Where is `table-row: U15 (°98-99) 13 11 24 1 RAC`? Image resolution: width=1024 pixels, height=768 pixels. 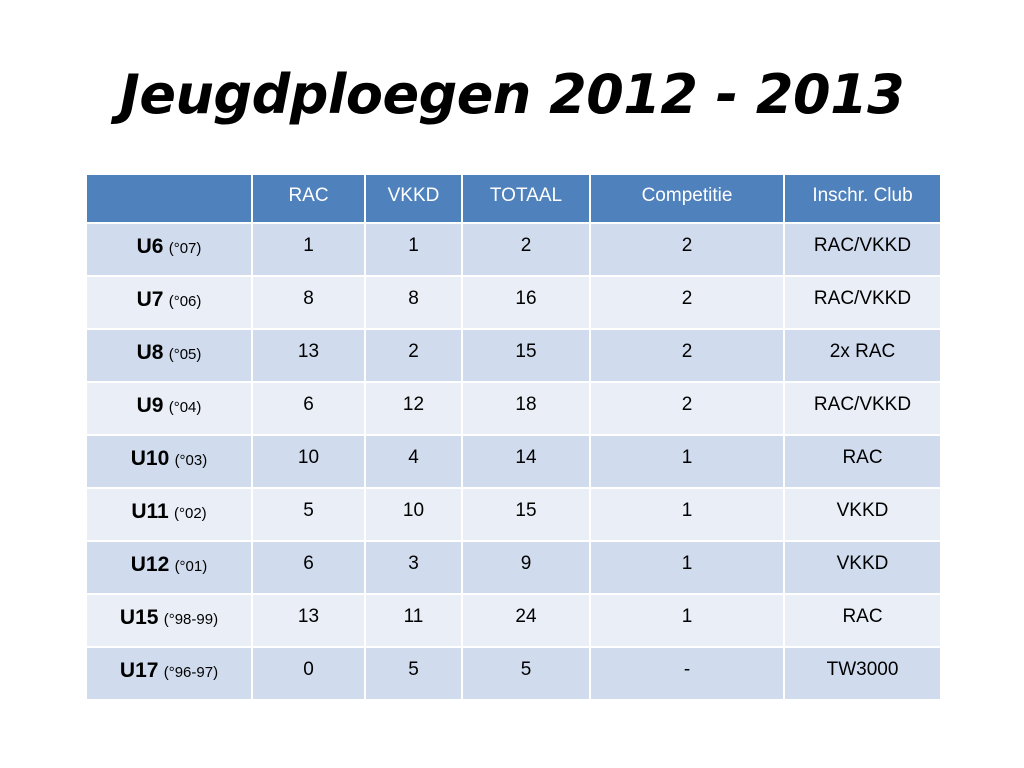 table-row: U15 (°98-99) 13 11 24 1 RAC is located at coordinates (513, 620).